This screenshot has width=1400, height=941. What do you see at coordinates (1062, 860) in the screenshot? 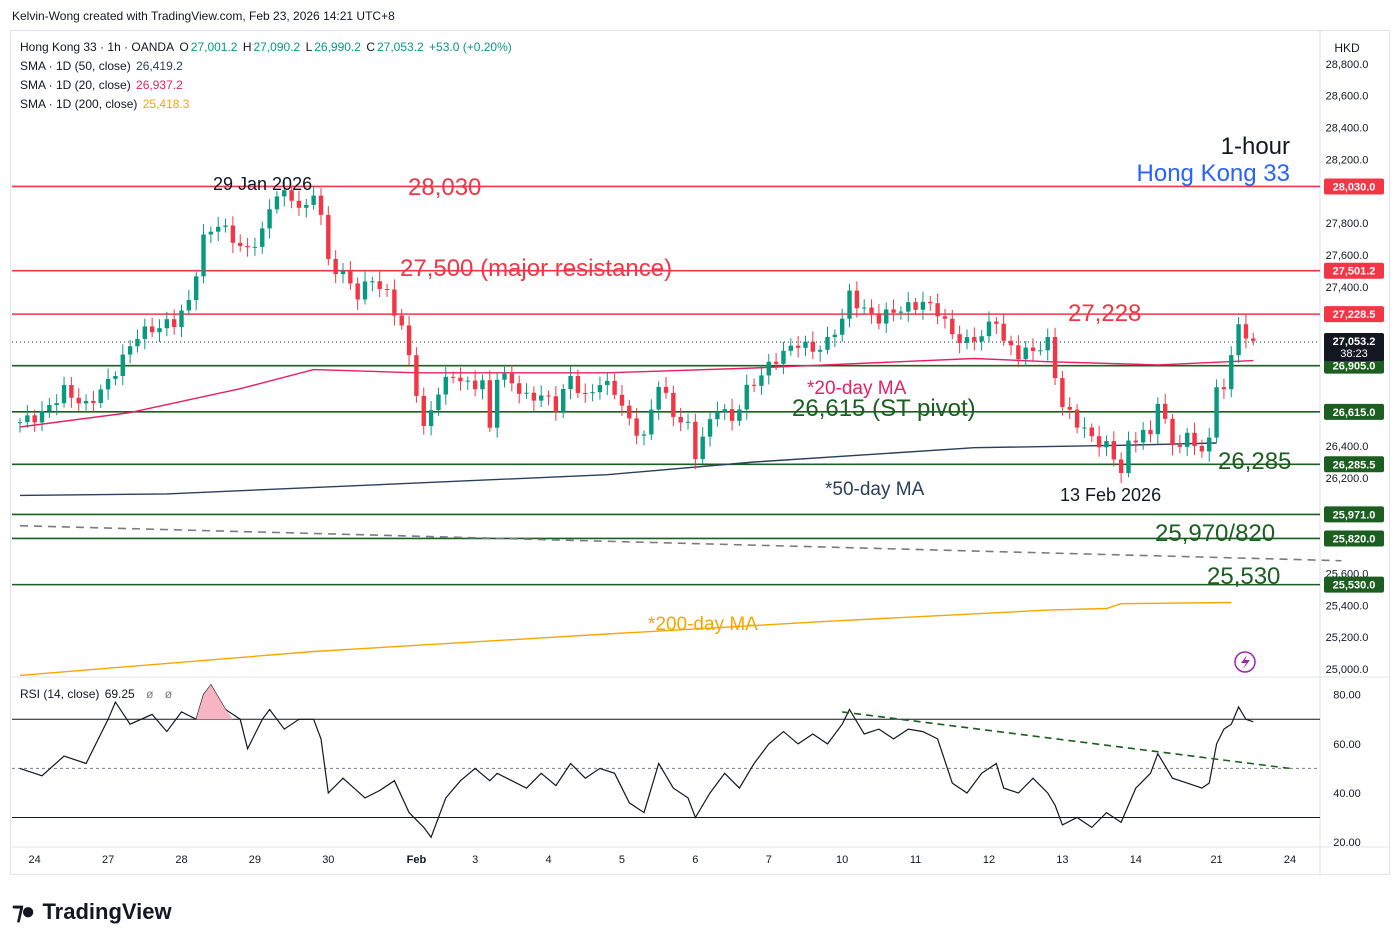
I see `time-tick-label: 13` at bounding box center [1062, 860].